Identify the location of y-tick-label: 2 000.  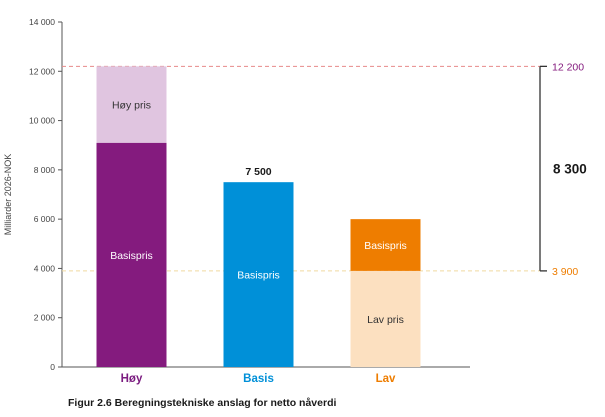
(45, 318).